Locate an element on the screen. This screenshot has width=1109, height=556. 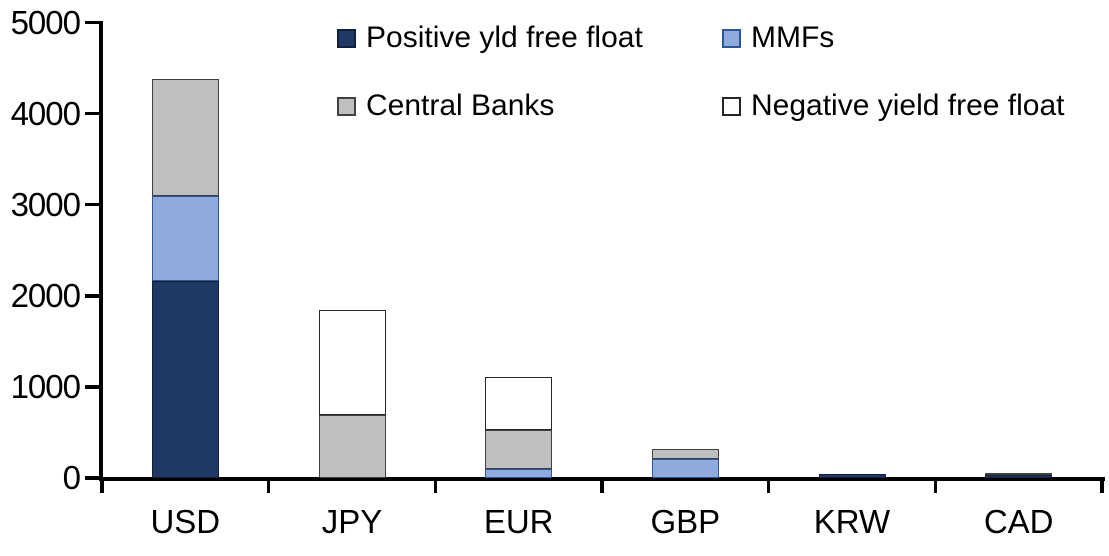
legend-swatch-positive-yld-free-float-icon is located at coordinates (346, 38).